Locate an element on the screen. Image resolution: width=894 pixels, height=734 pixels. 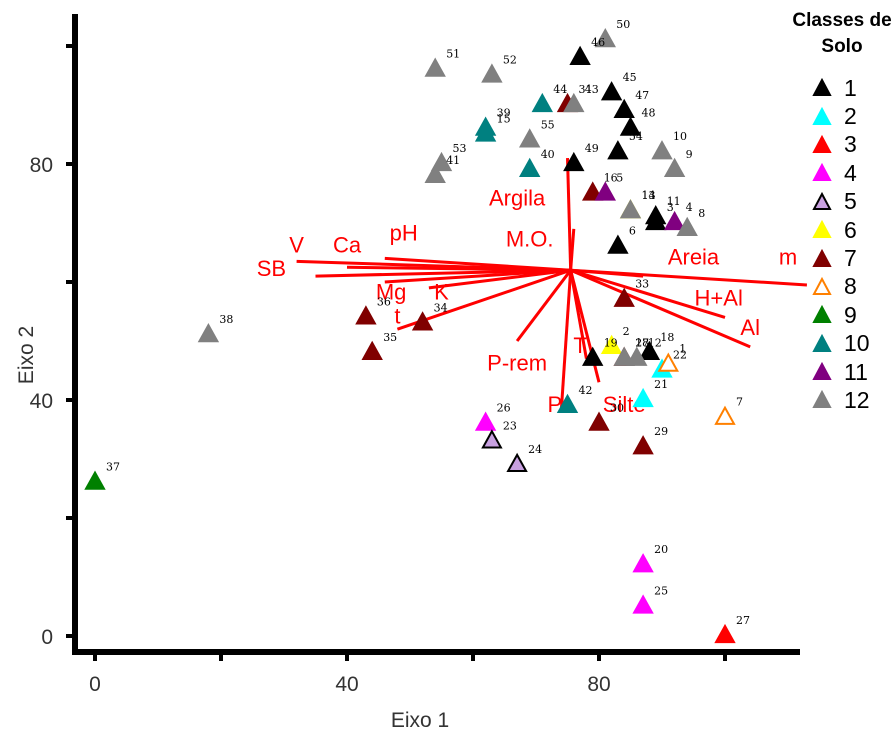
point-label: 49 is located at coordinates (592, 148).